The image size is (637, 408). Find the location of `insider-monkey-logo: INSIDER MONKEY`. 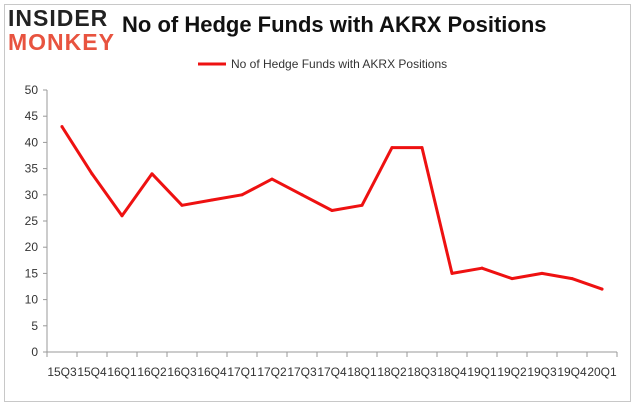

insider-monkey-logo: INSIDER MONKEY is located at coordinates (63, 30).